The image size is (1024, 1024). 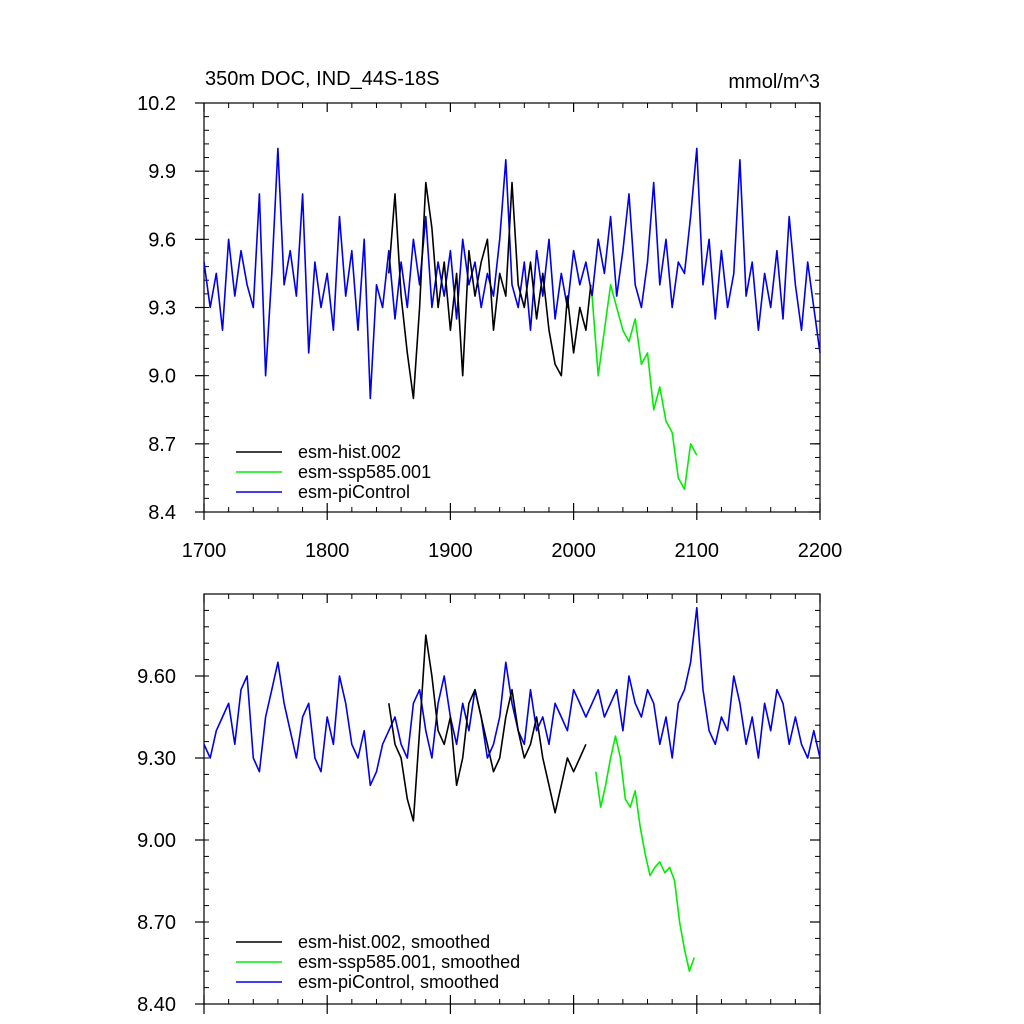 What do you see at coordinates (697, 551) in the screenshot?
I see `x-tick-label: 2100` at bounding box center [697, 551].